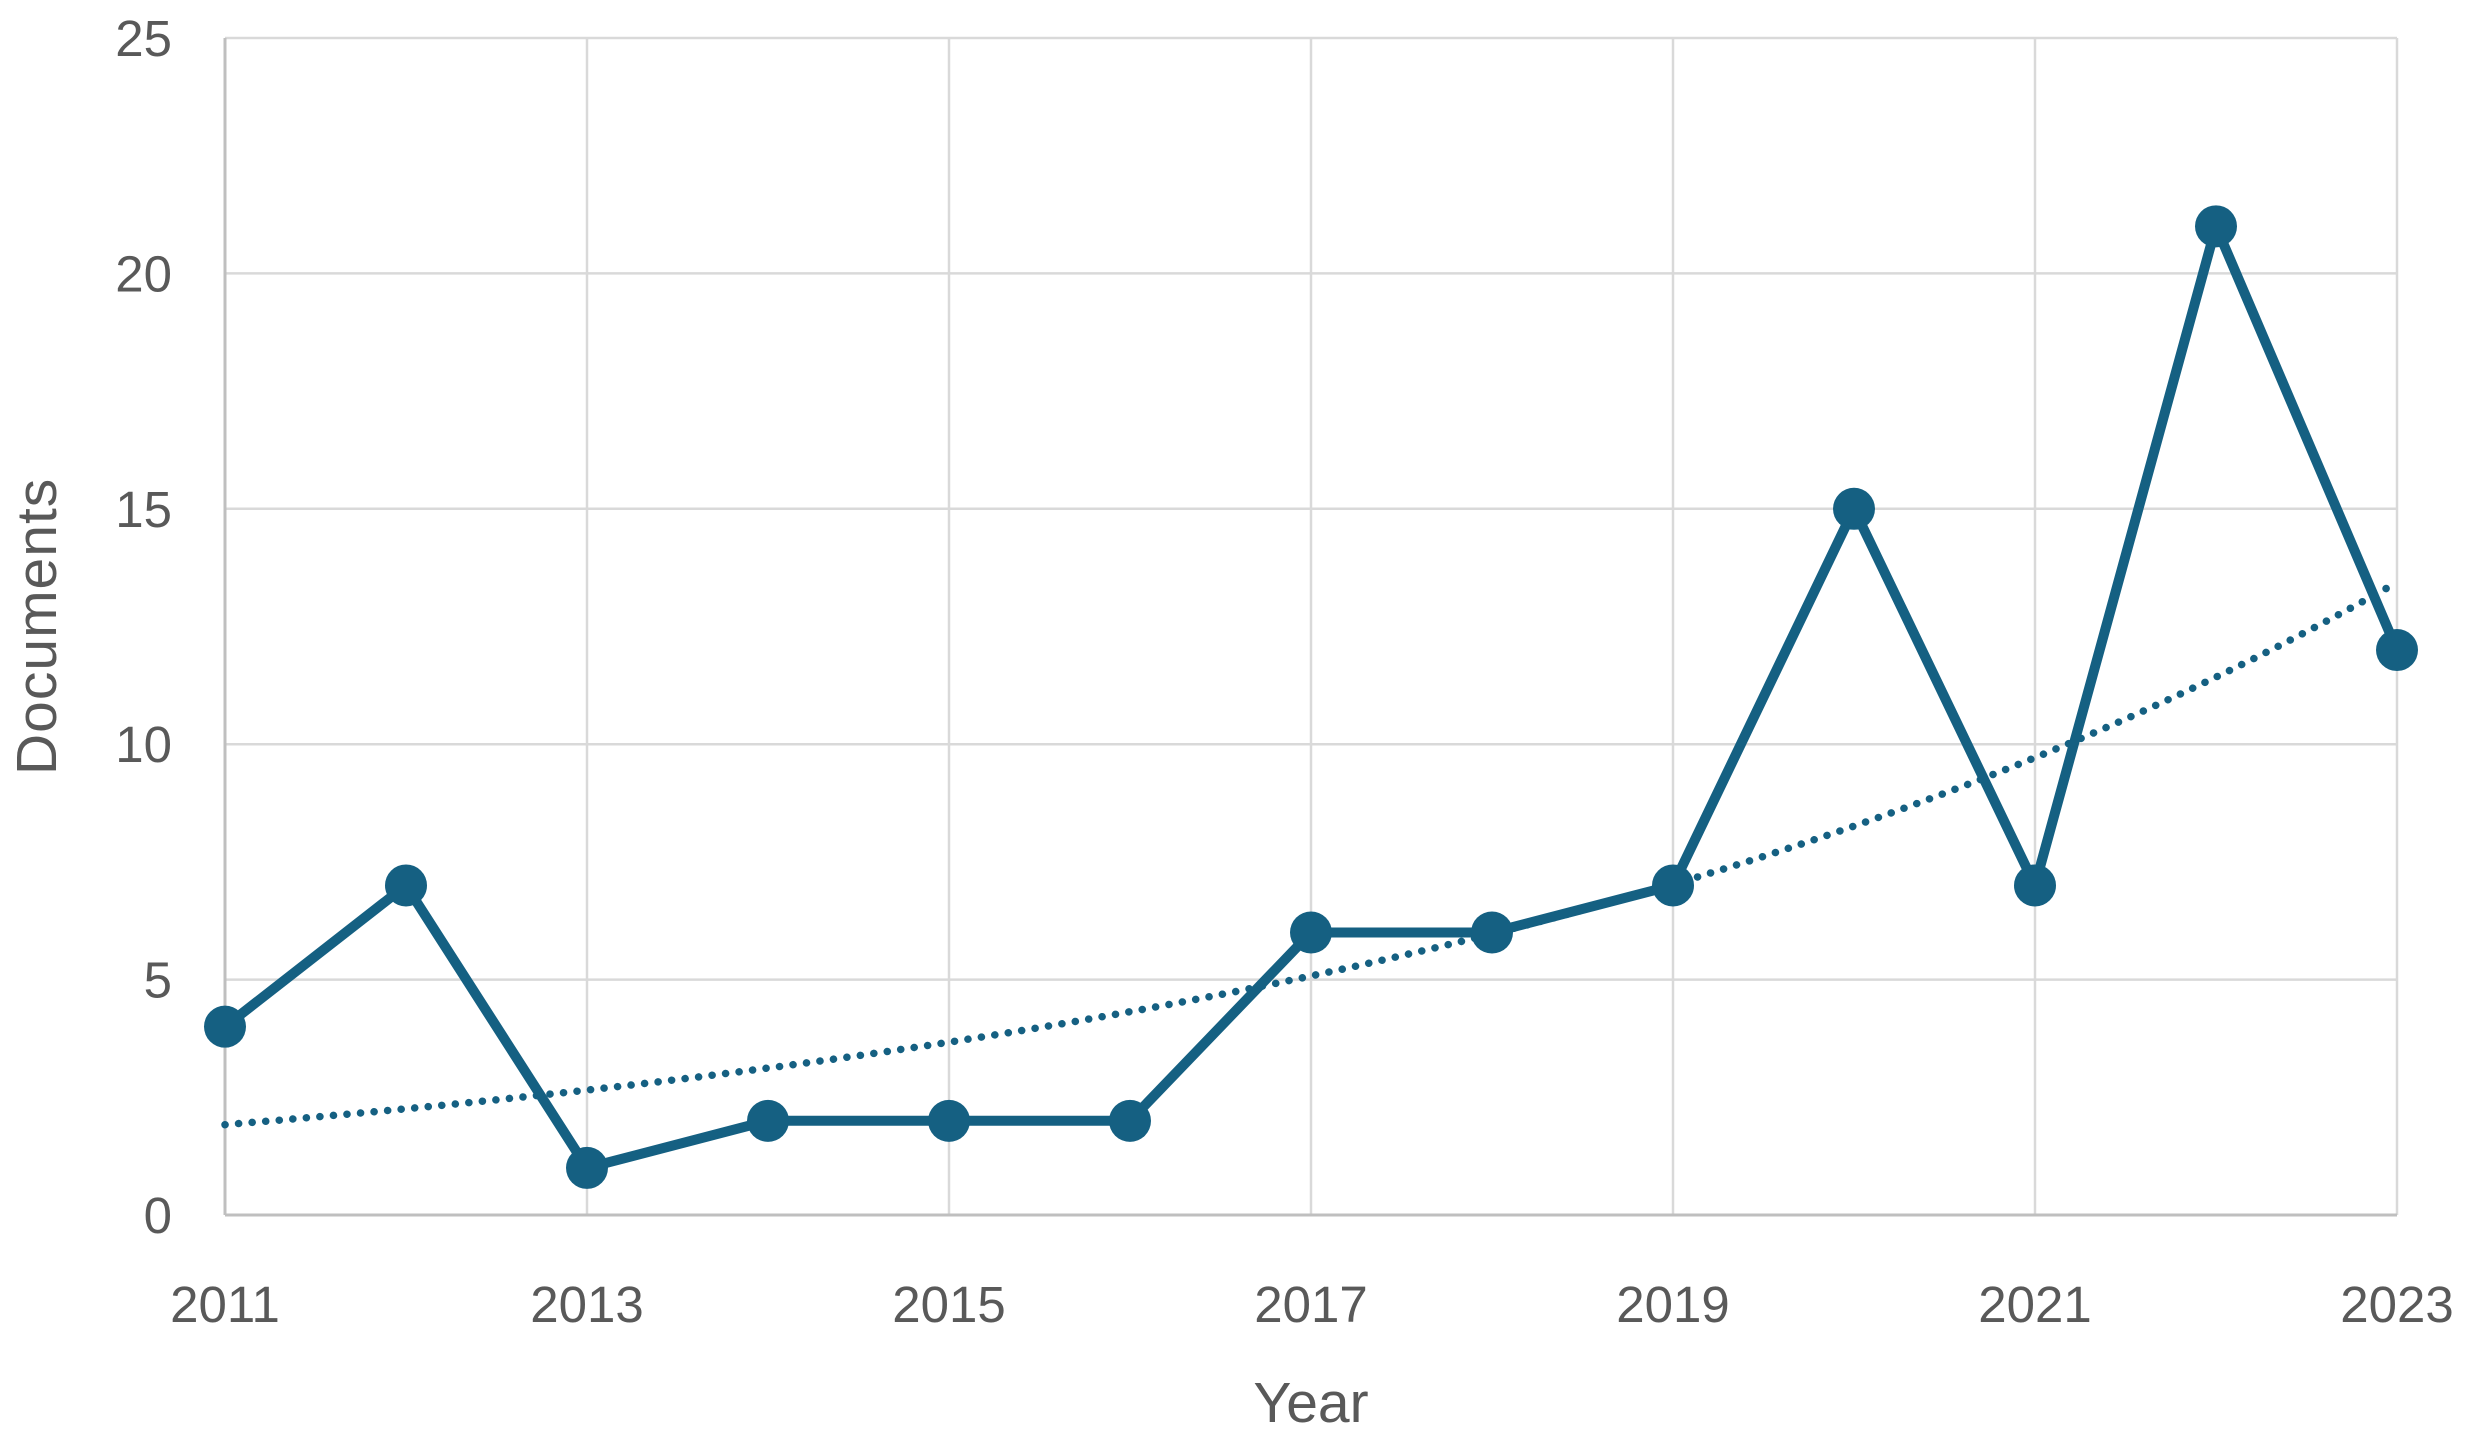 This screenshot has width=2470, height=1448. What do you see at coordinates (158, 1215) in the screenshot?
I see `y-tick-label: 0` at bounding box center [158, 1215].